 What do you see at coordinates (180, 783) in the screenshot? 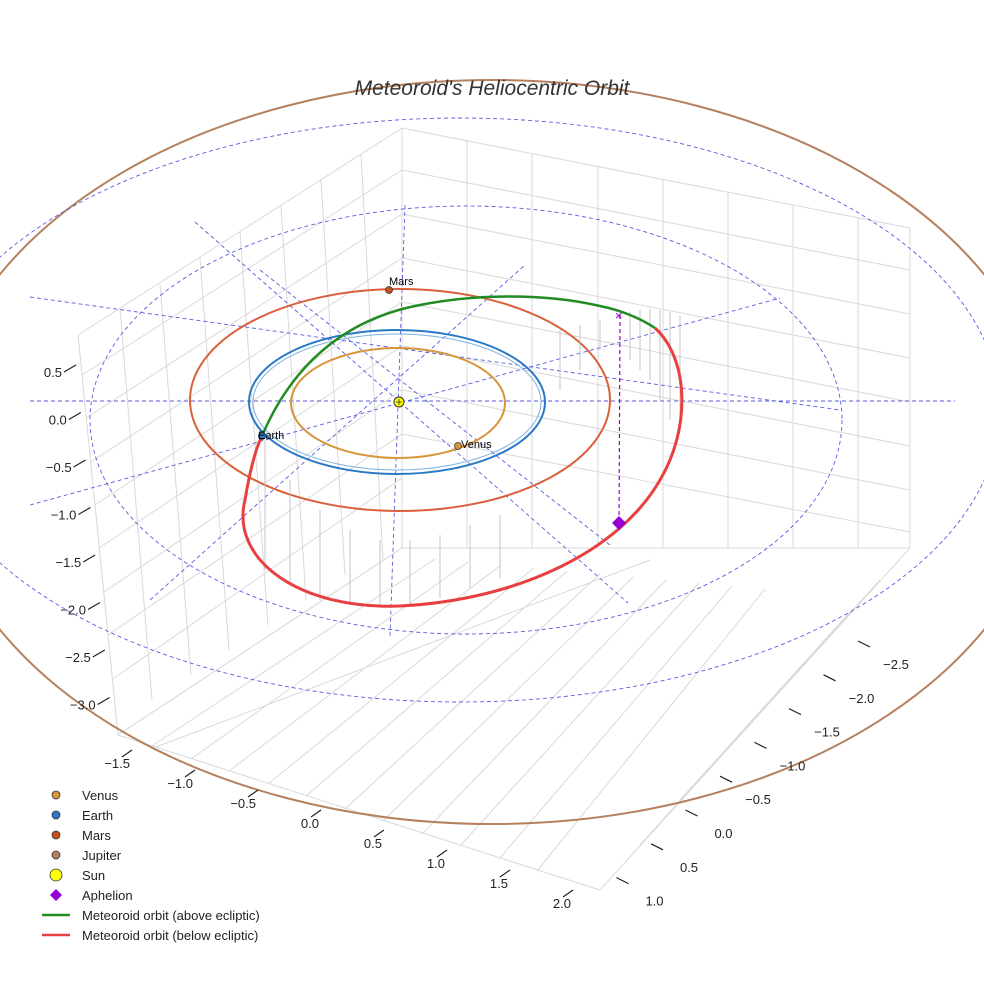
I see `x-tick-label: −1.0` at bounding box center [180, 783].